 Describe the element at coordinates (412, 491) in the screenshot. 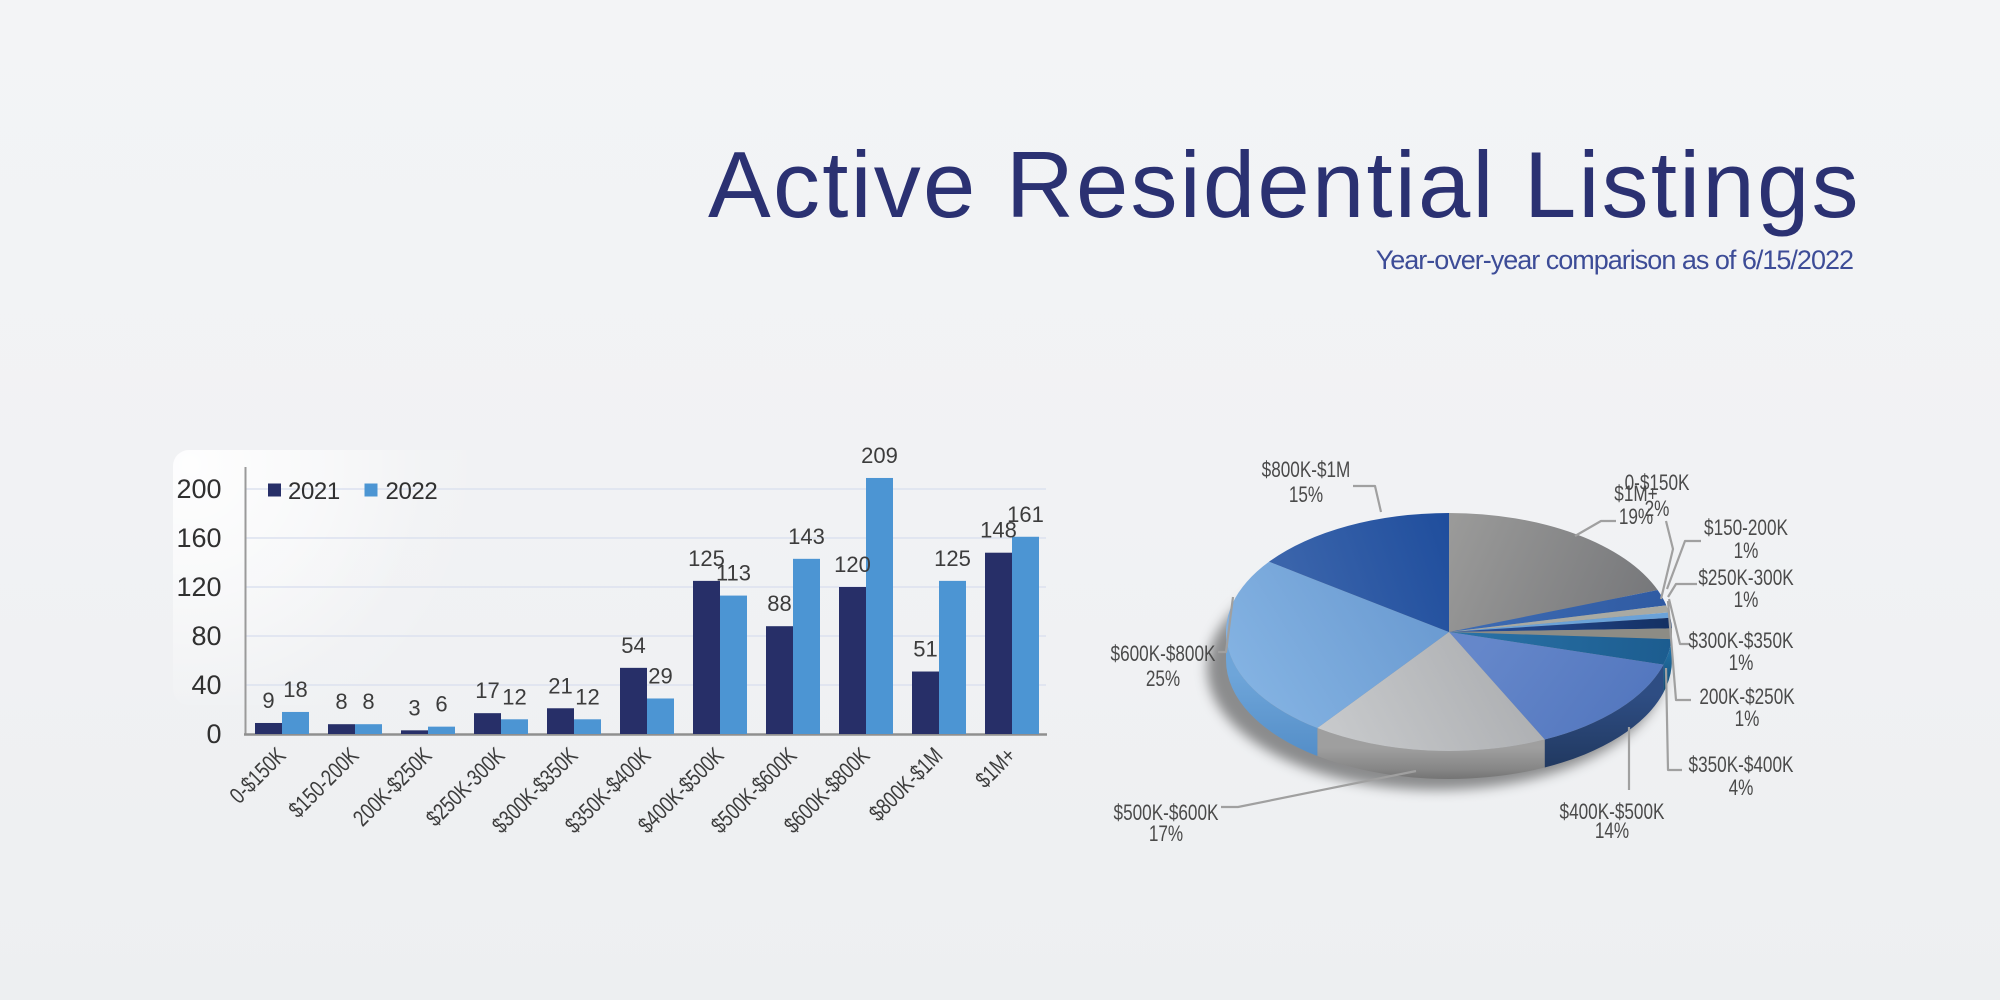

I see `svg-text: 2022` at that location.